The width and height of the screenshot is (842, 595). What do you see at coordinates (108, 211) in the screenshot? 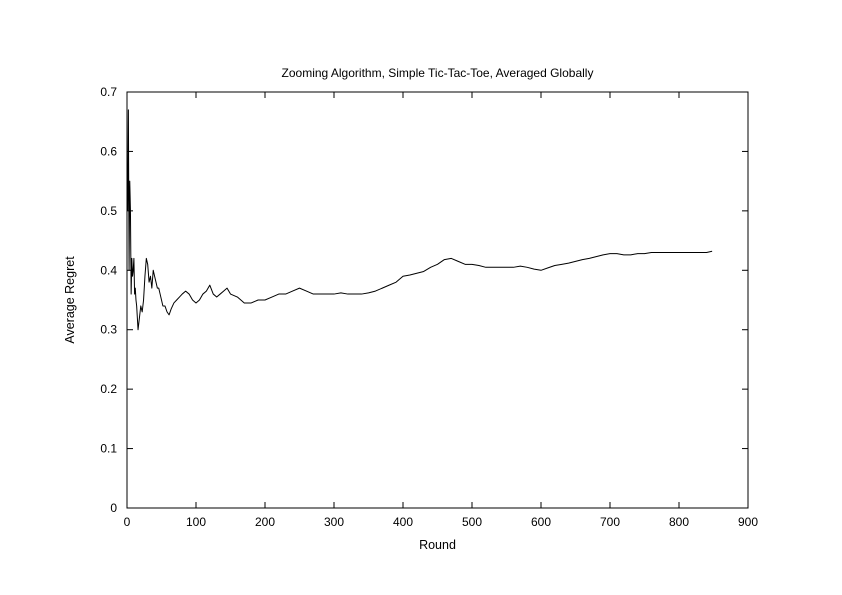
I see `y-tick-label: 0.5` at bounding box center [108, 211].